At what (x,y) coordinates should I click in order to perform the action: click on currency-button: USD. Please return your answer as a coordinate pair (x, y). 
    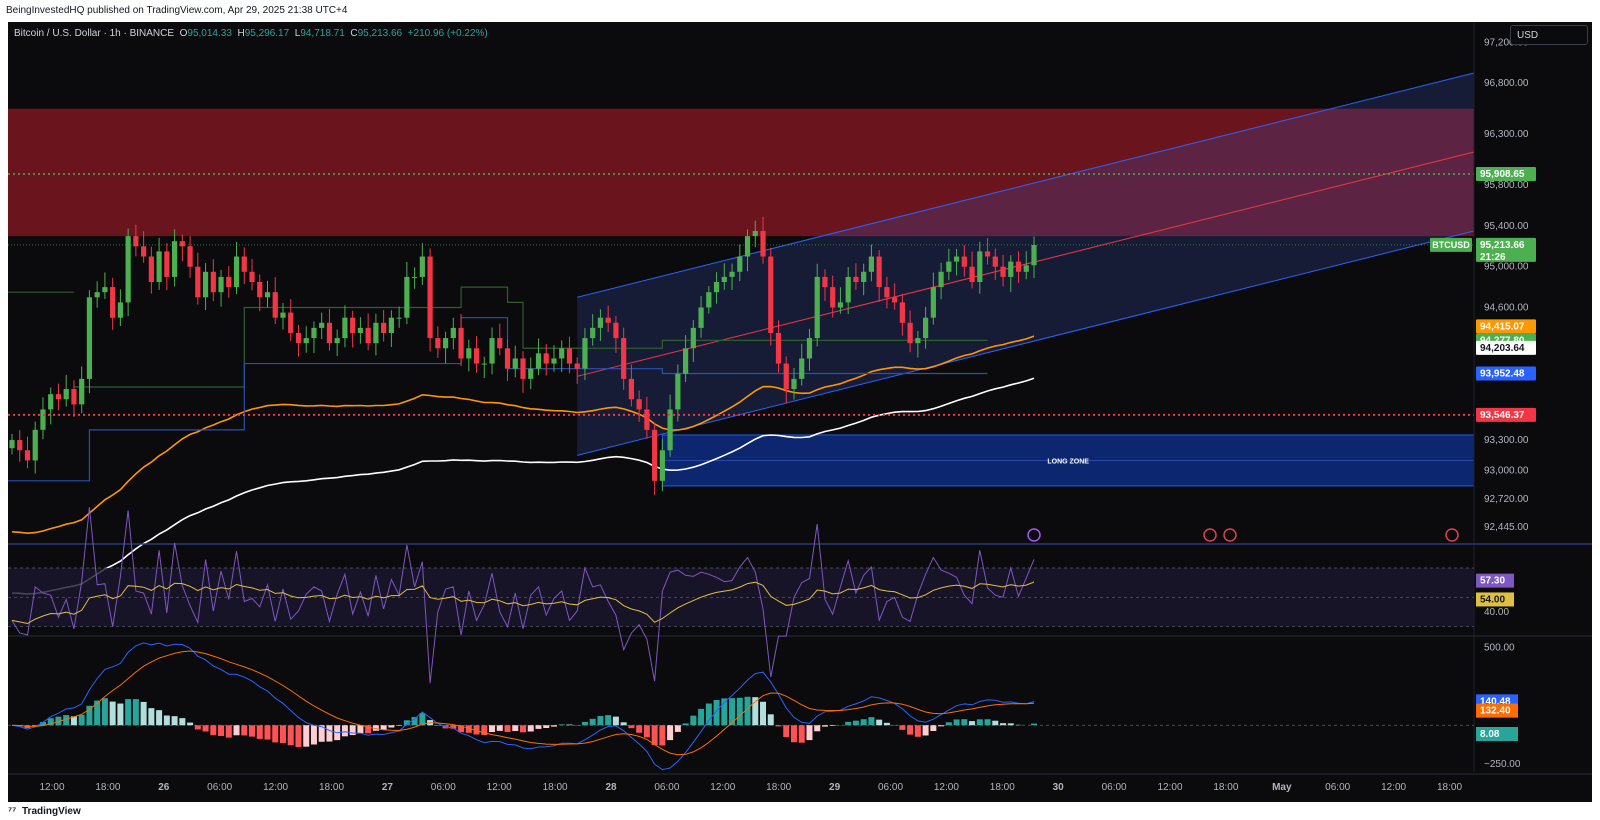
    Looking at the image, I should click on (1549, 35).